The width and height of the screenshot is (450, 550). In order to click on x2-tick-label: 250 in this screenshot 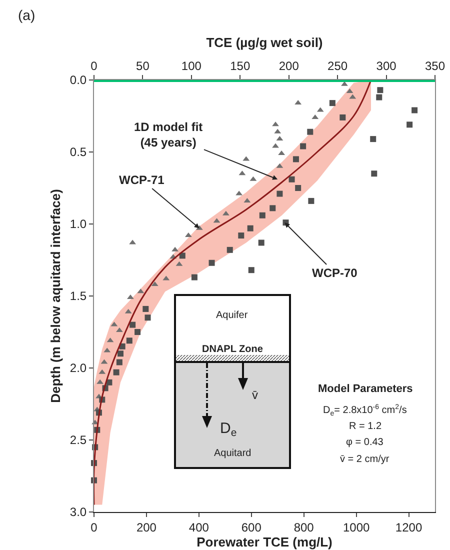, I will do `click(338, 66)`.